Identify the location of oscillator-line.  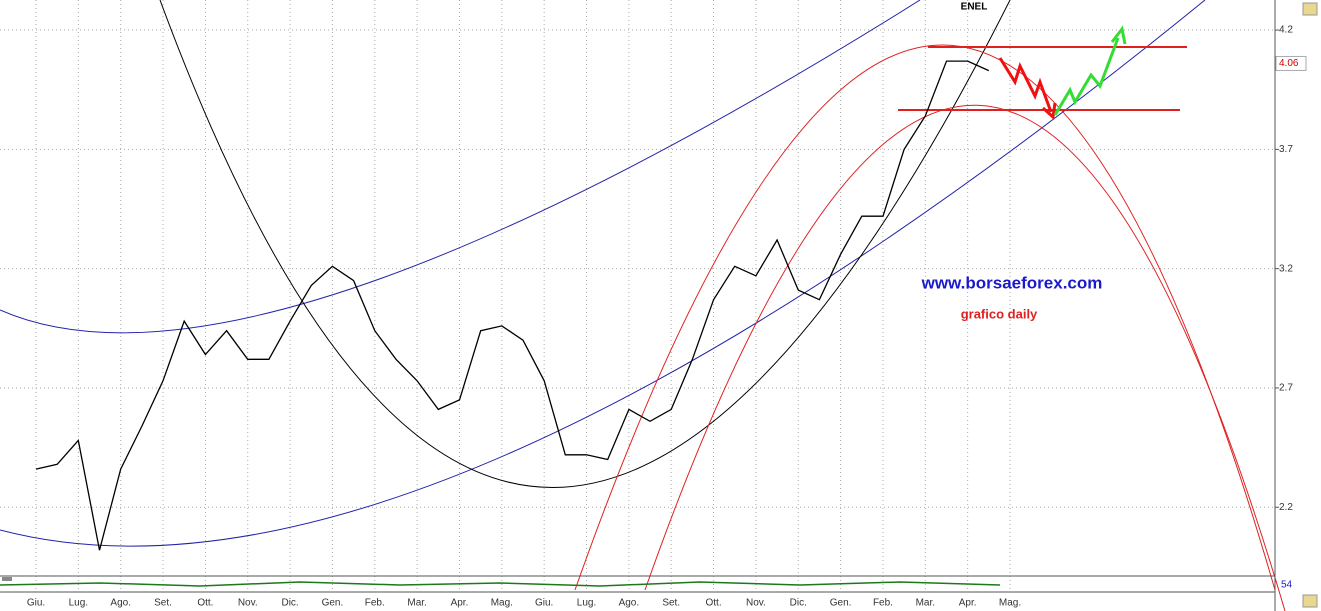
(500, 584).